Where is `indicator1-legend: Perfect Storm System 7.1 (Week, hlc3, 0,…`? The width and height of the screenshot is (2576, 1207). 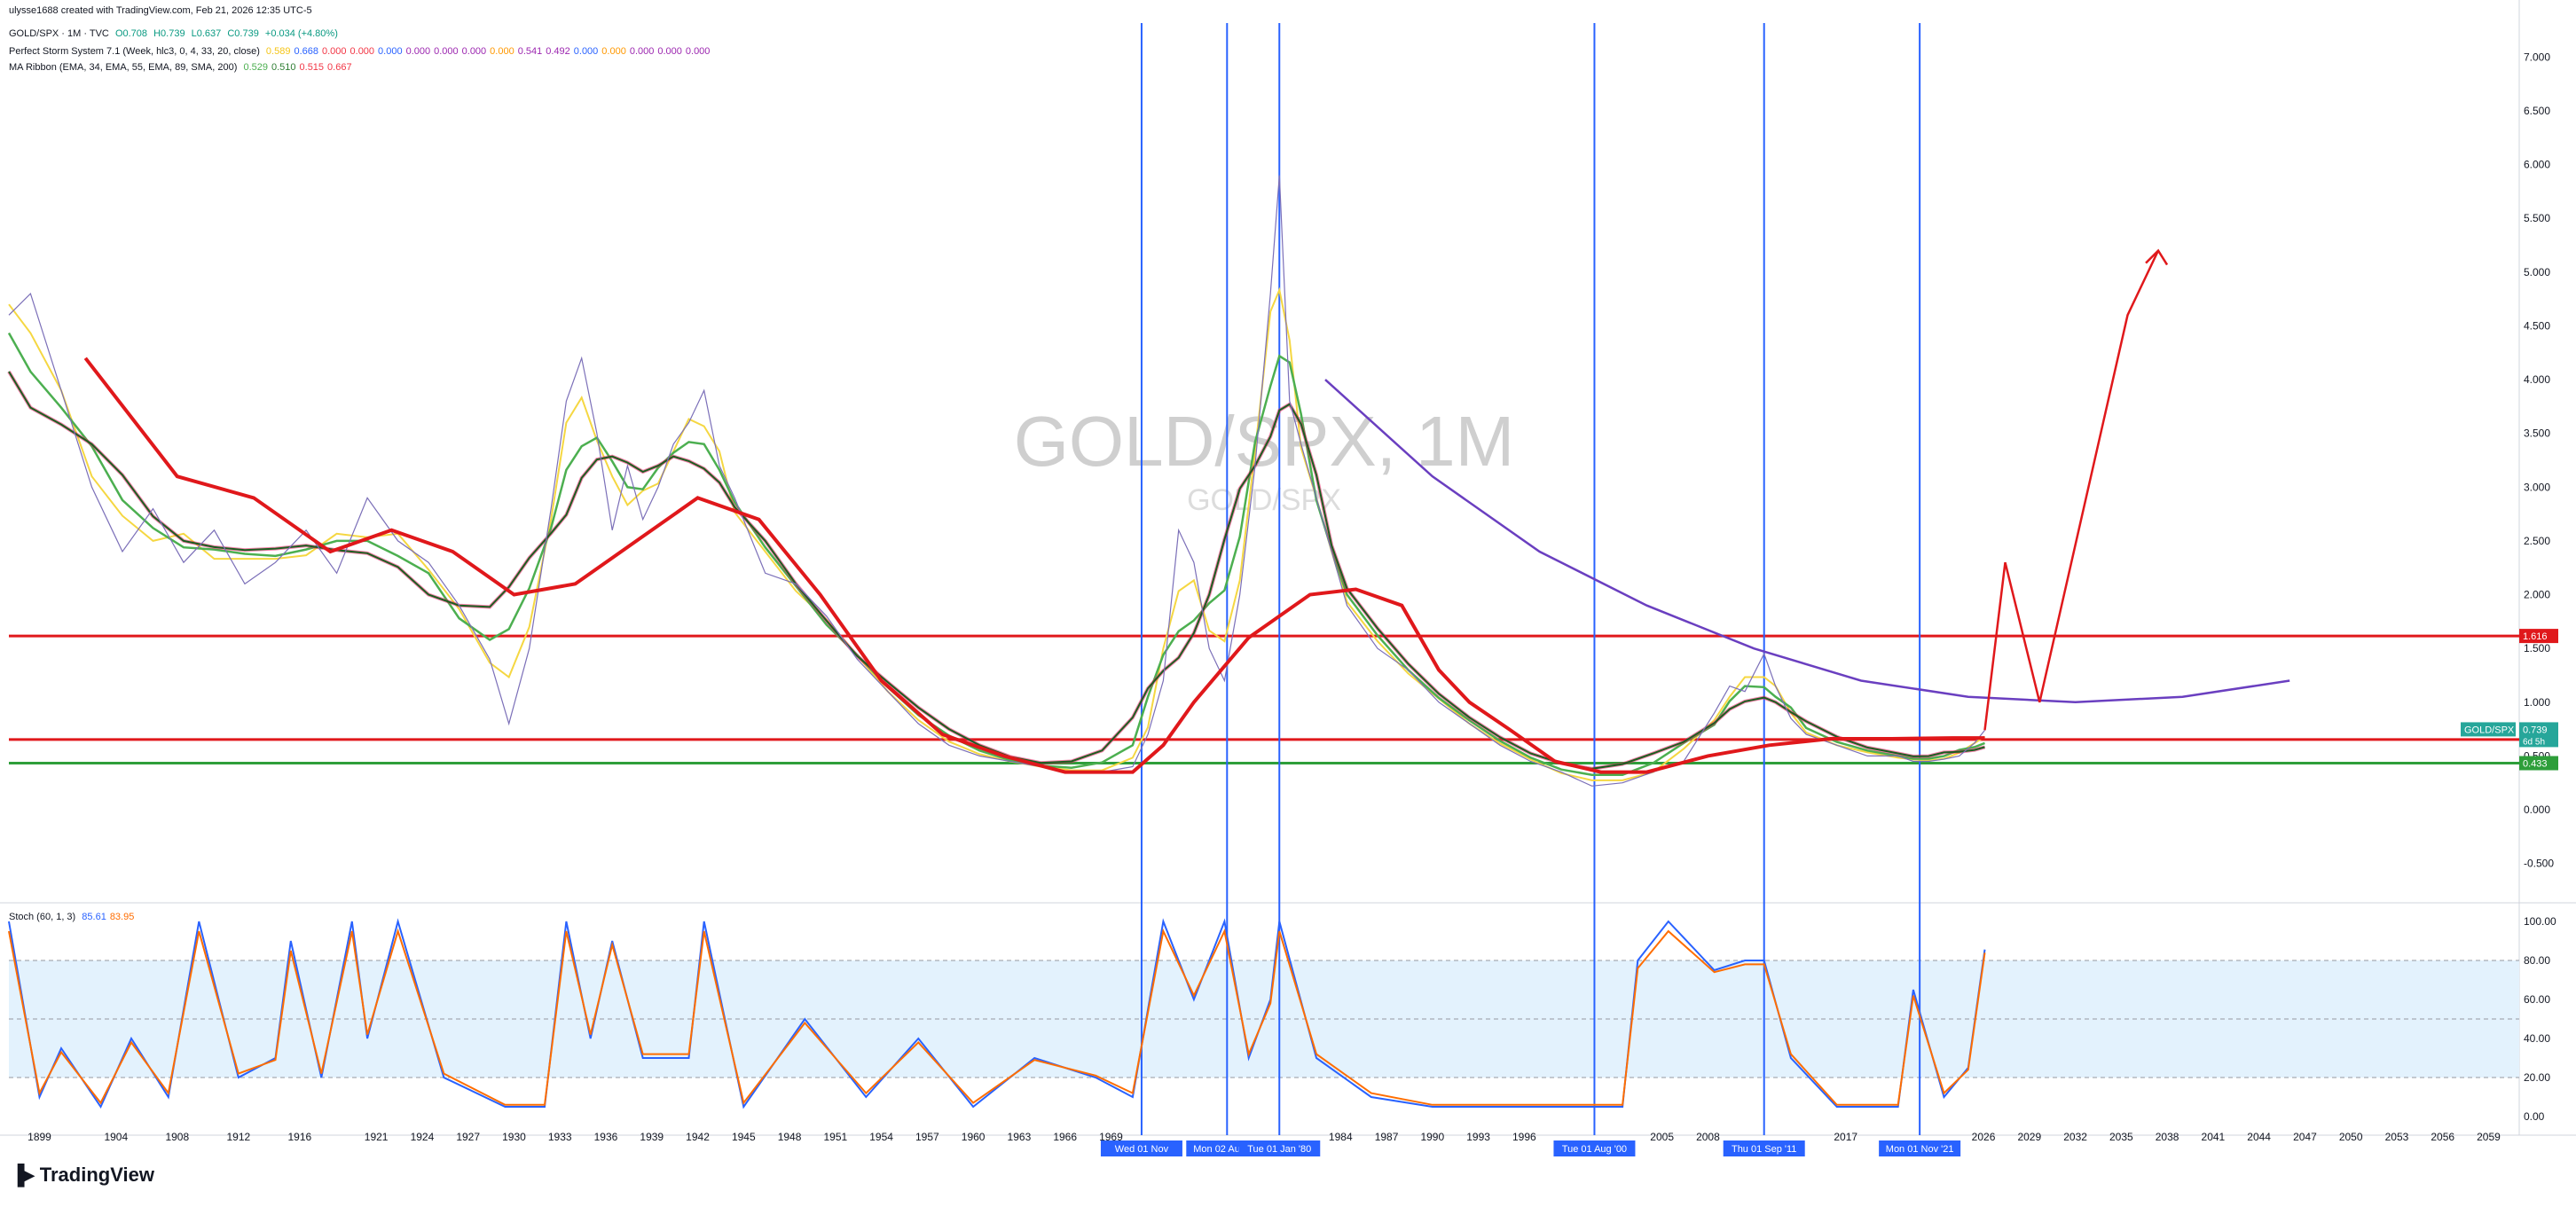 indicator1-legend: Perfect Storm System 7.1 (Week, hlc3, 0,… is located at coordinates (363, 51).